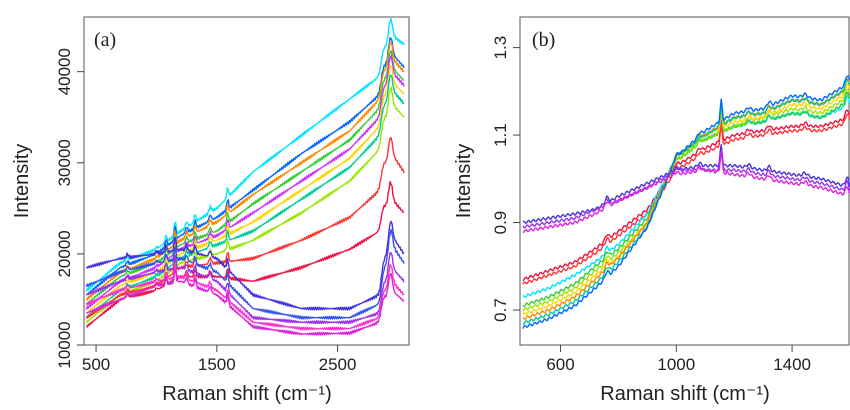 This screenshot has height=410, width=850. I want to click on panel-a-x-tick-label: 2500, so click(338, 364).